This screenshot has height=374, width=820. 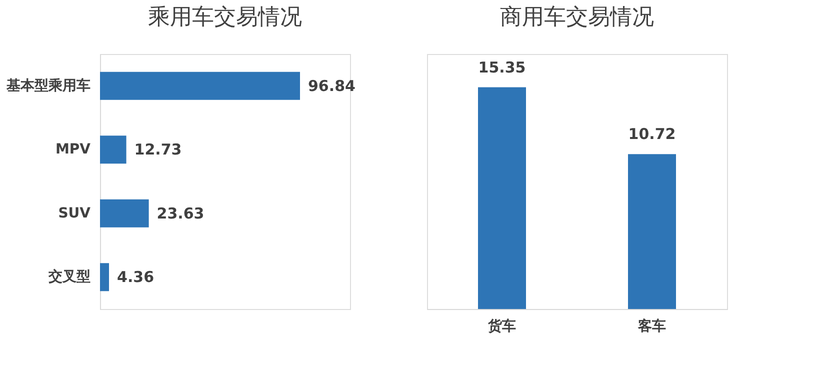 What do you see at coordinates (135, 277) in the screenshot?
I see `data-label: 4.36` at bounding box center [135, 277].